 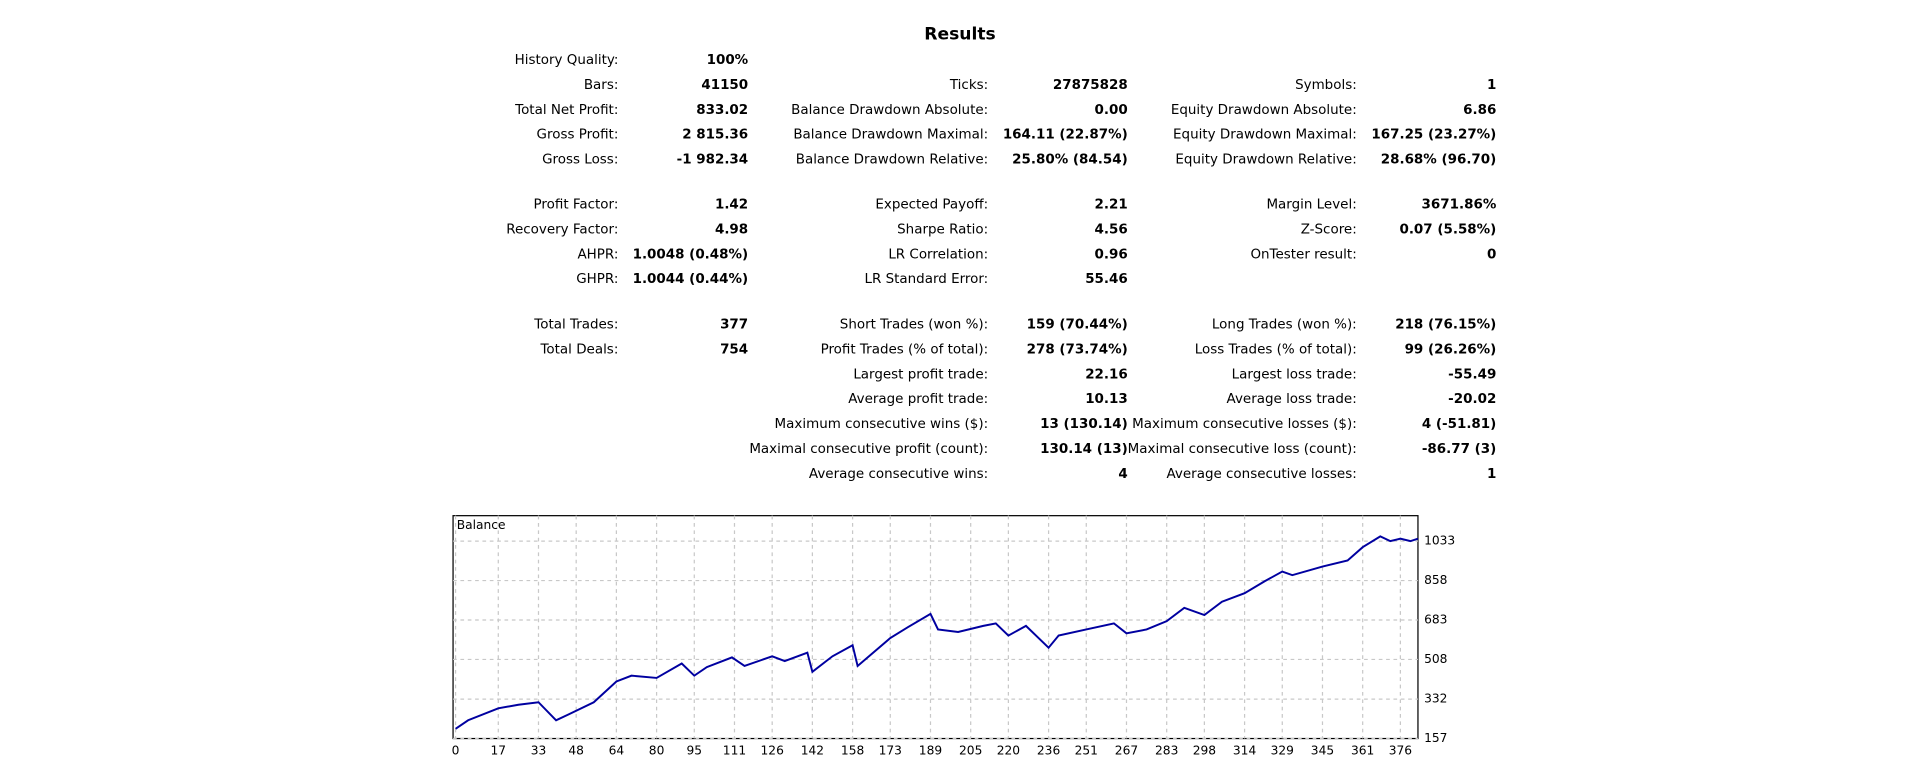 I want to click on x-tick-label: 142, so click(x=812, y=750).